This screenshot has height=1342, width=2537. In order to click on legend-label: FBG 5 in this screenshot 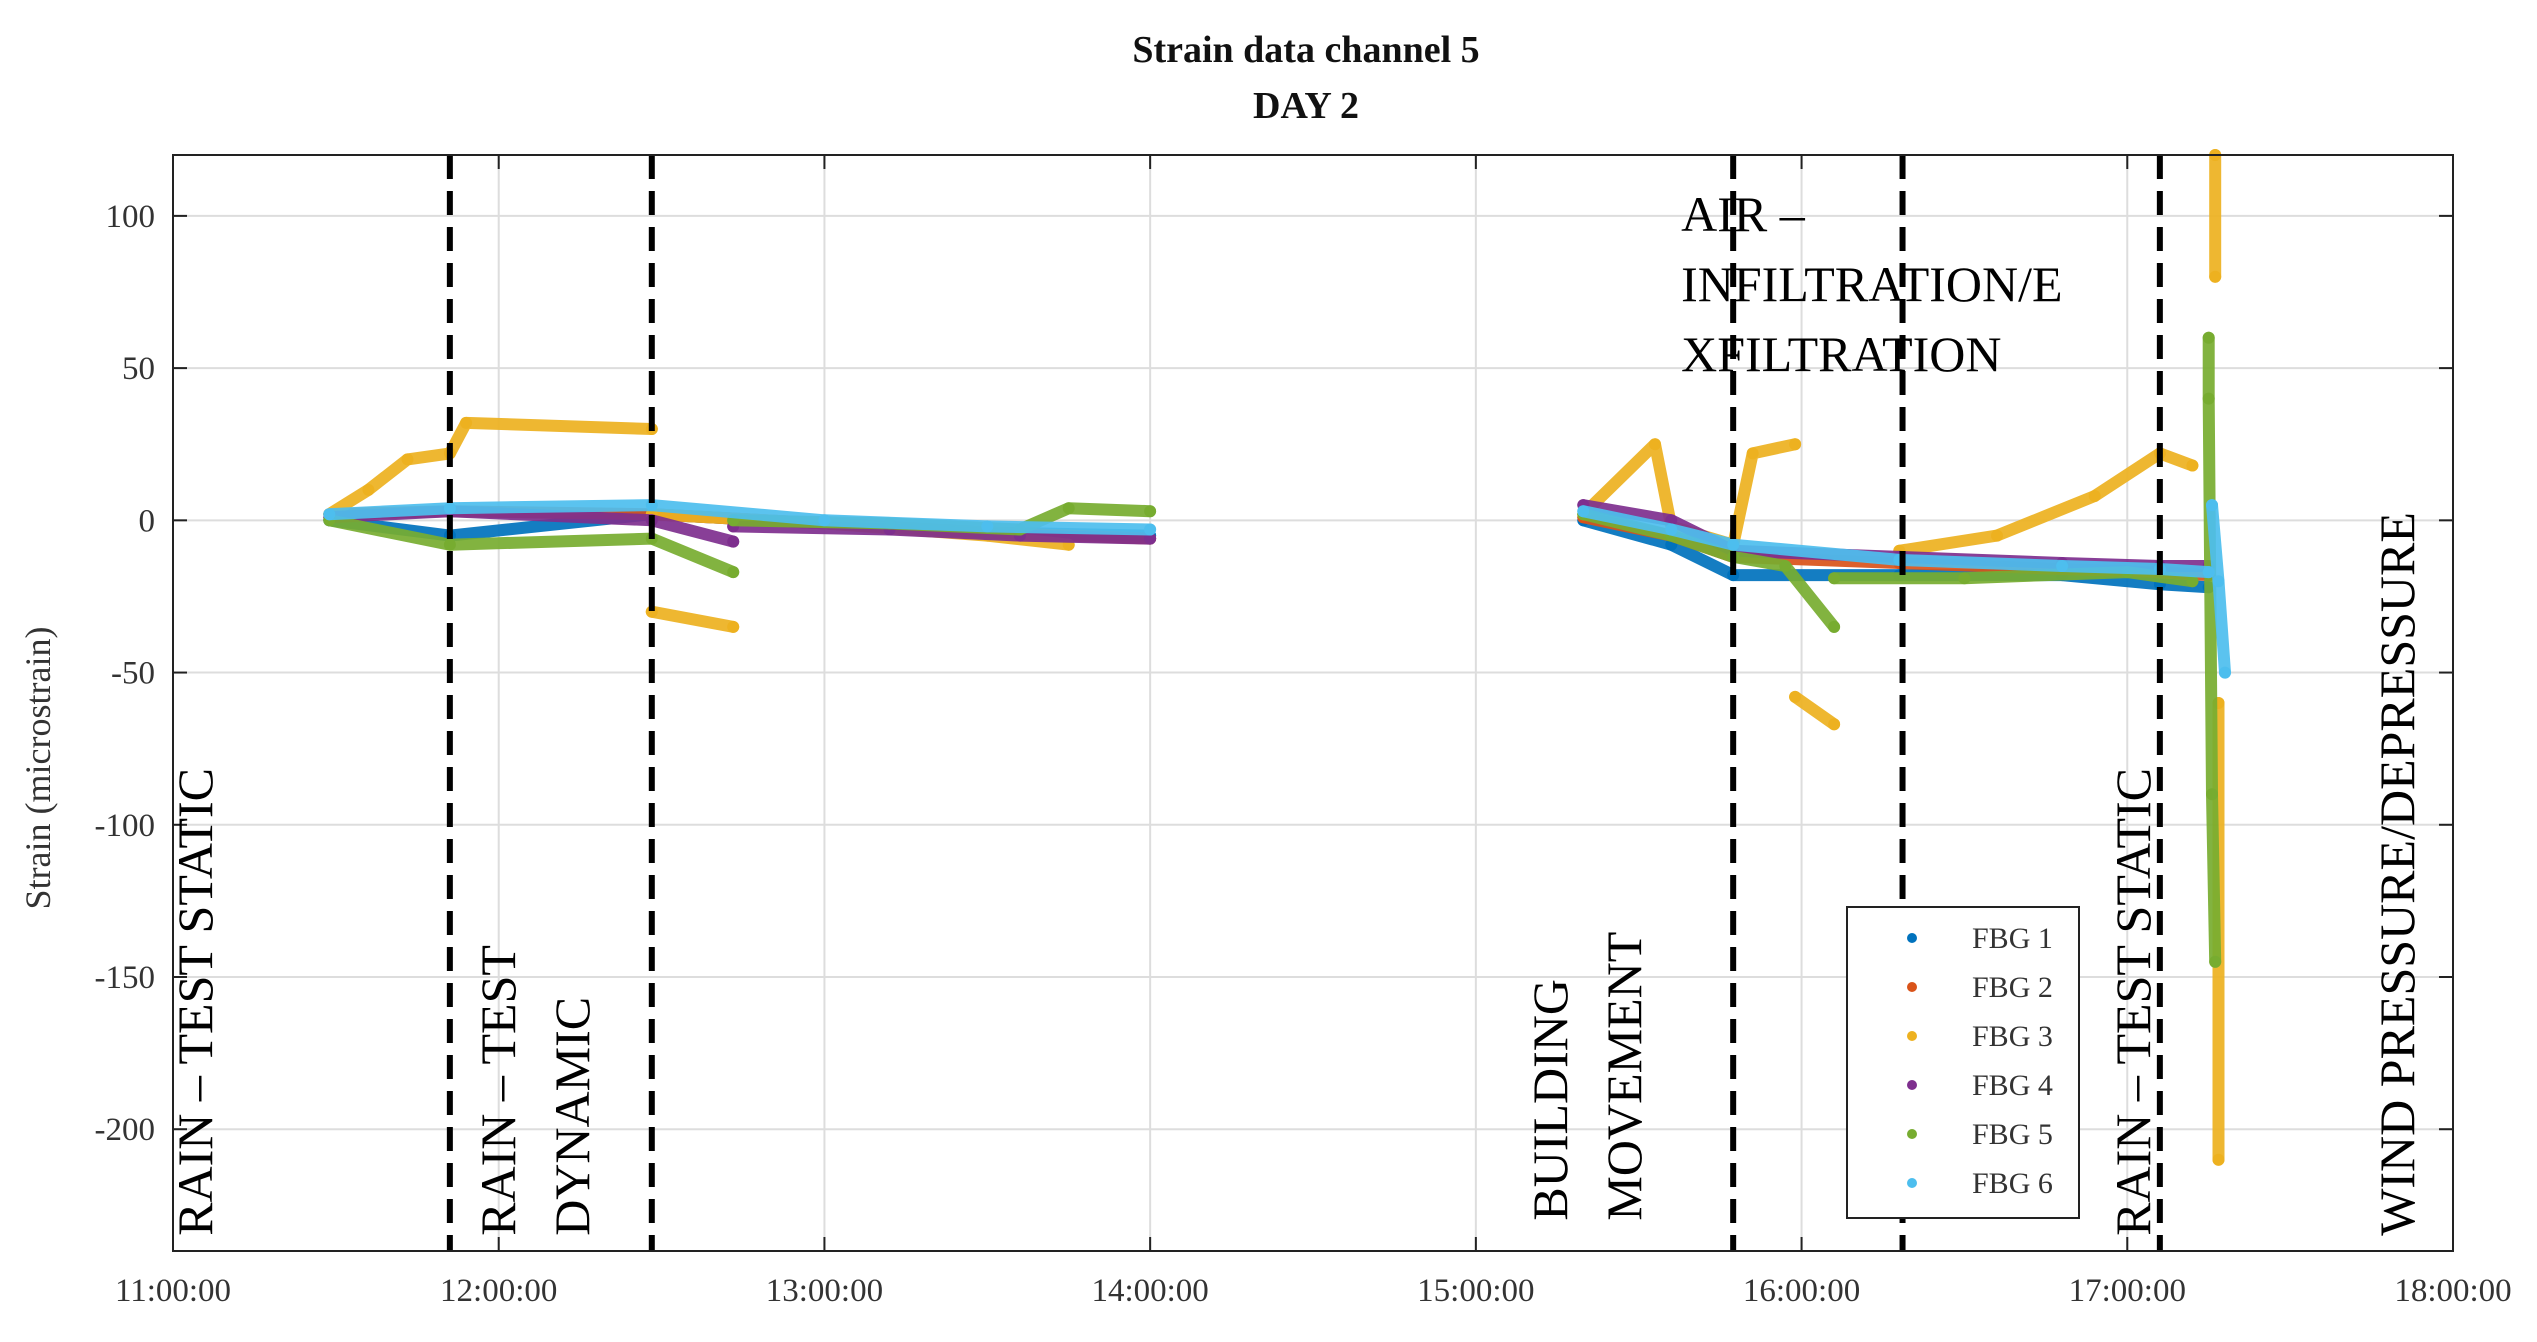, I will do `click(2012, 1134)`.